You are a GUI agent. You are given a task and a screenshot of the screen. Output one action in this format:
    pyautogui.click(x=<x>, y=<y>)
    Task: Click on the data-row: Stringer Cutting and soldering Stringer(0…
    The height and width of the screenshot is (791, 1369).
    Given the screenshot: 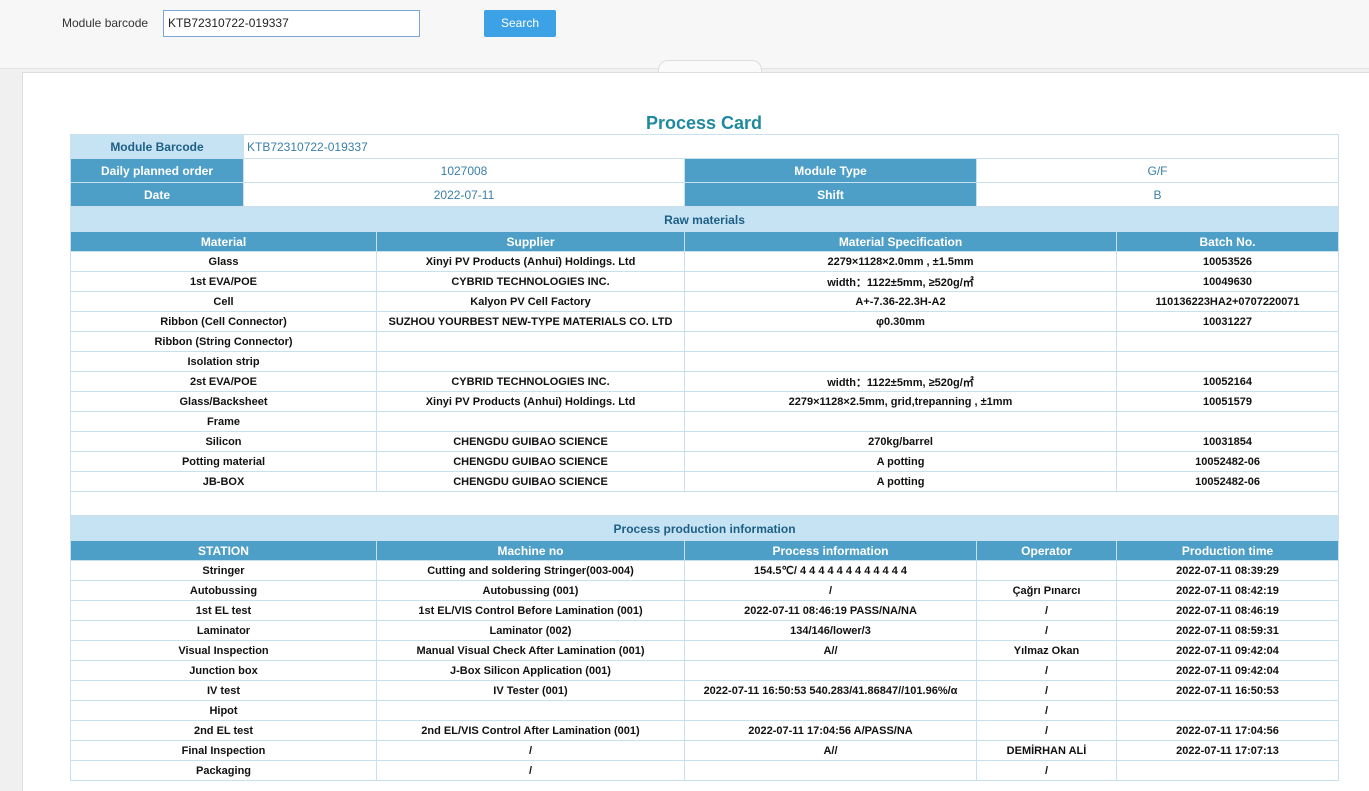 What is the action you would take?
    pyautogui.click(x=705, y=570)
    